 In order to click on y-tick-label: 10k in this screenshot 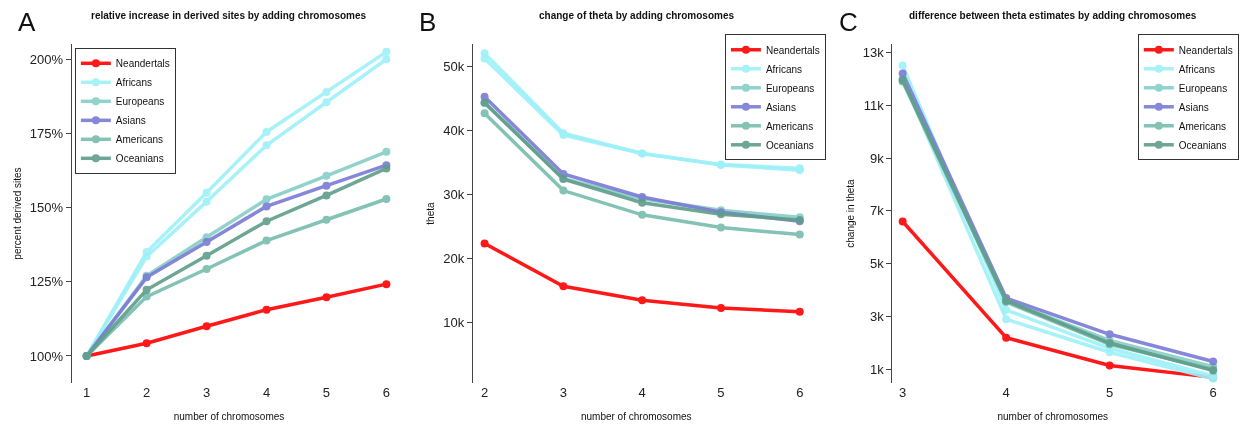, I will do `click(454, 322)`.